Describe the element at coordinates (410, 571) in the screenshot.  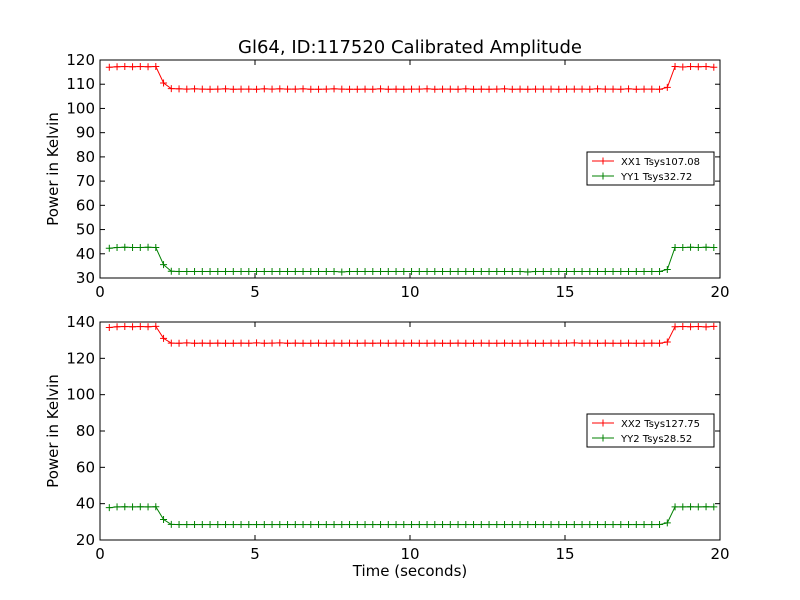
I see `x-axis-label: Time (seconds)` at that location.